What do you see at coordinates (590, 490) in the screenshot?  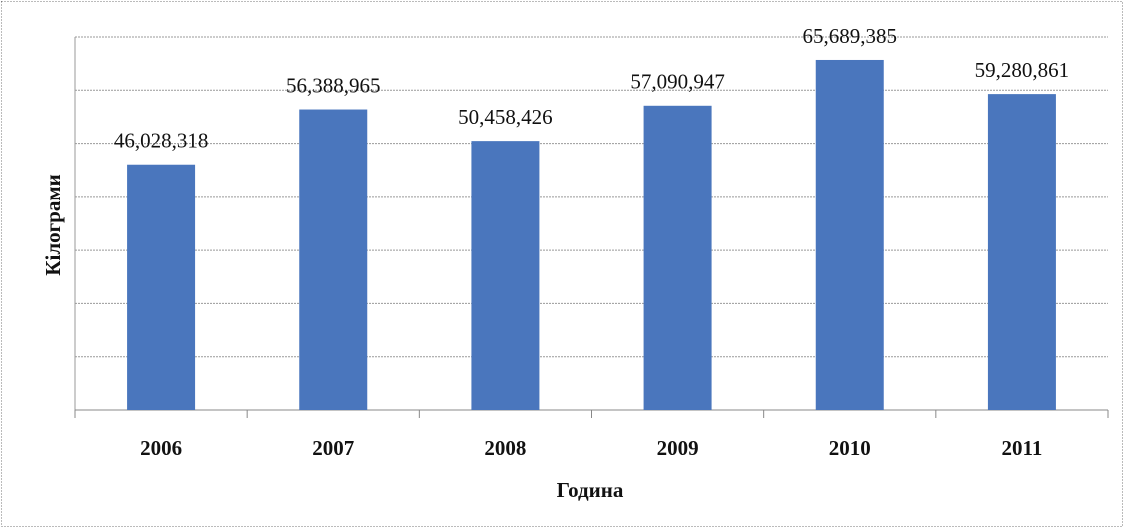 I see `x-axis-title: Година` at bounding box center [590, 490].